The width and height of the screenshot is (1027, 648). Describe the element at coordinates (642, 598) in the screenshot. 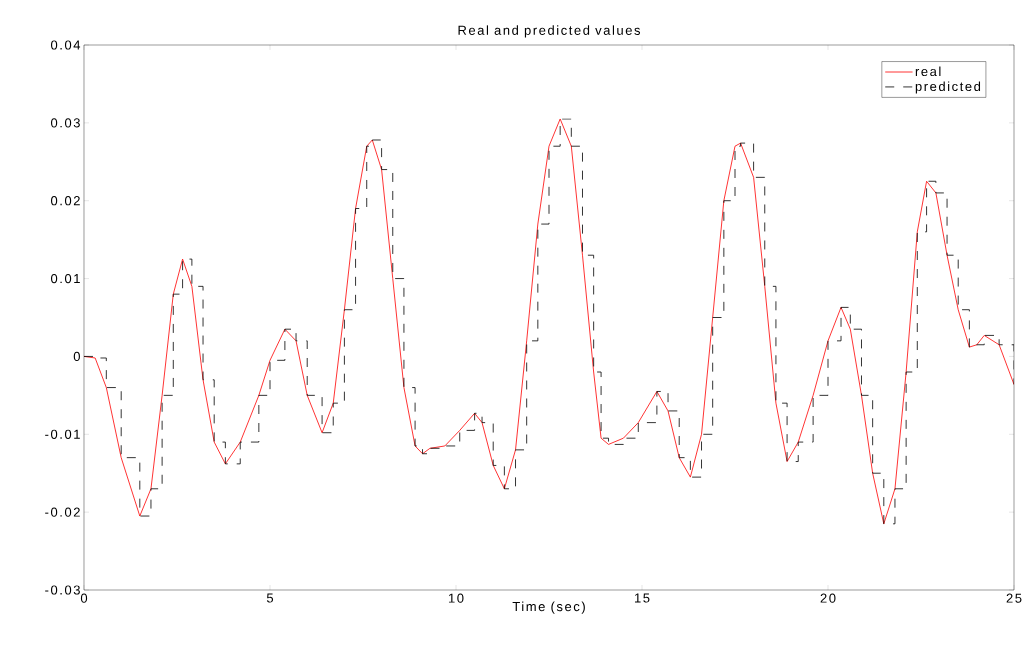

I see `x-tick-label: 15` at that location.